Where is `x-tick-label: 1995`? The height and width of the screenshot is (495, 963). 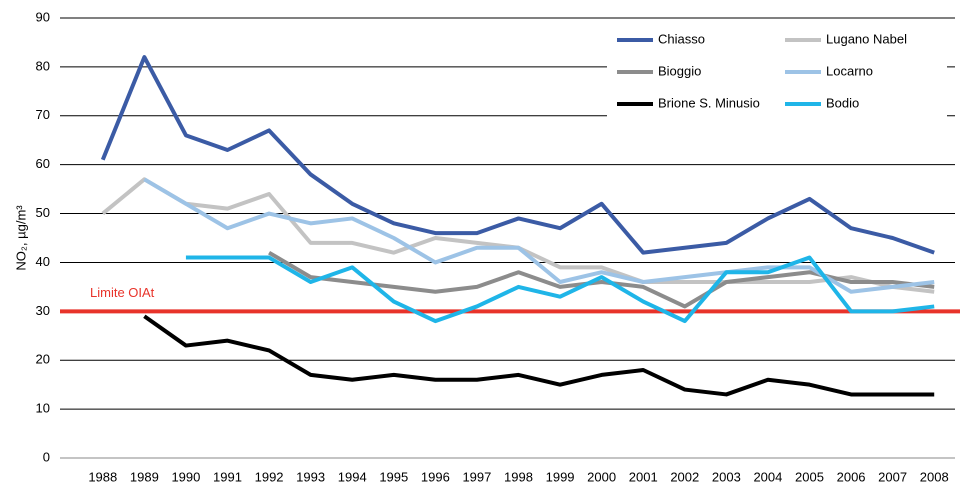 x-tick-label: 1995 is located at coordinates (393, 476).